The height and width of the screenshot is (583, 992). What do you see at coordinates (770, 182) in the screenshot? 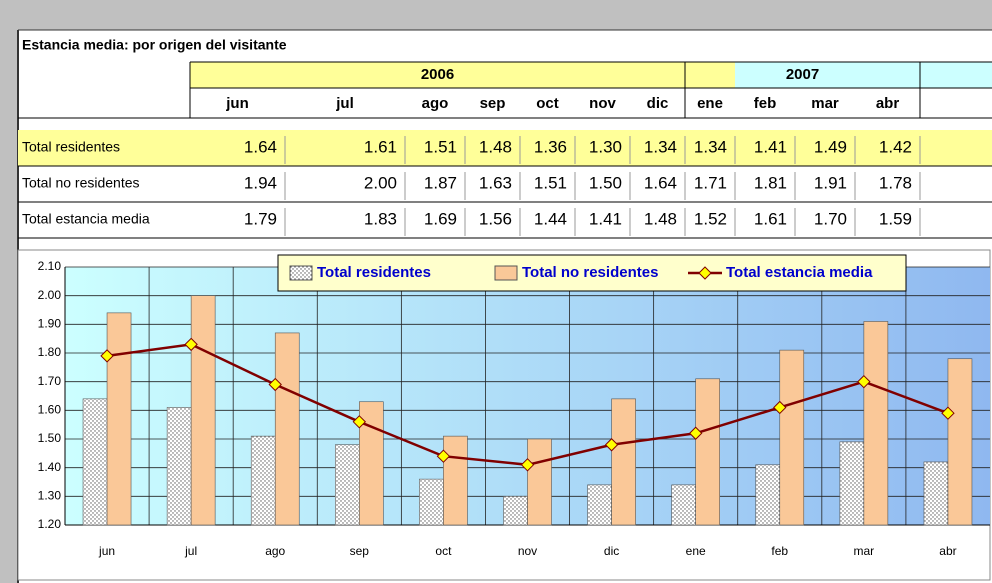
I see `cell-value: 1.81` at bounding box center [770, 182].